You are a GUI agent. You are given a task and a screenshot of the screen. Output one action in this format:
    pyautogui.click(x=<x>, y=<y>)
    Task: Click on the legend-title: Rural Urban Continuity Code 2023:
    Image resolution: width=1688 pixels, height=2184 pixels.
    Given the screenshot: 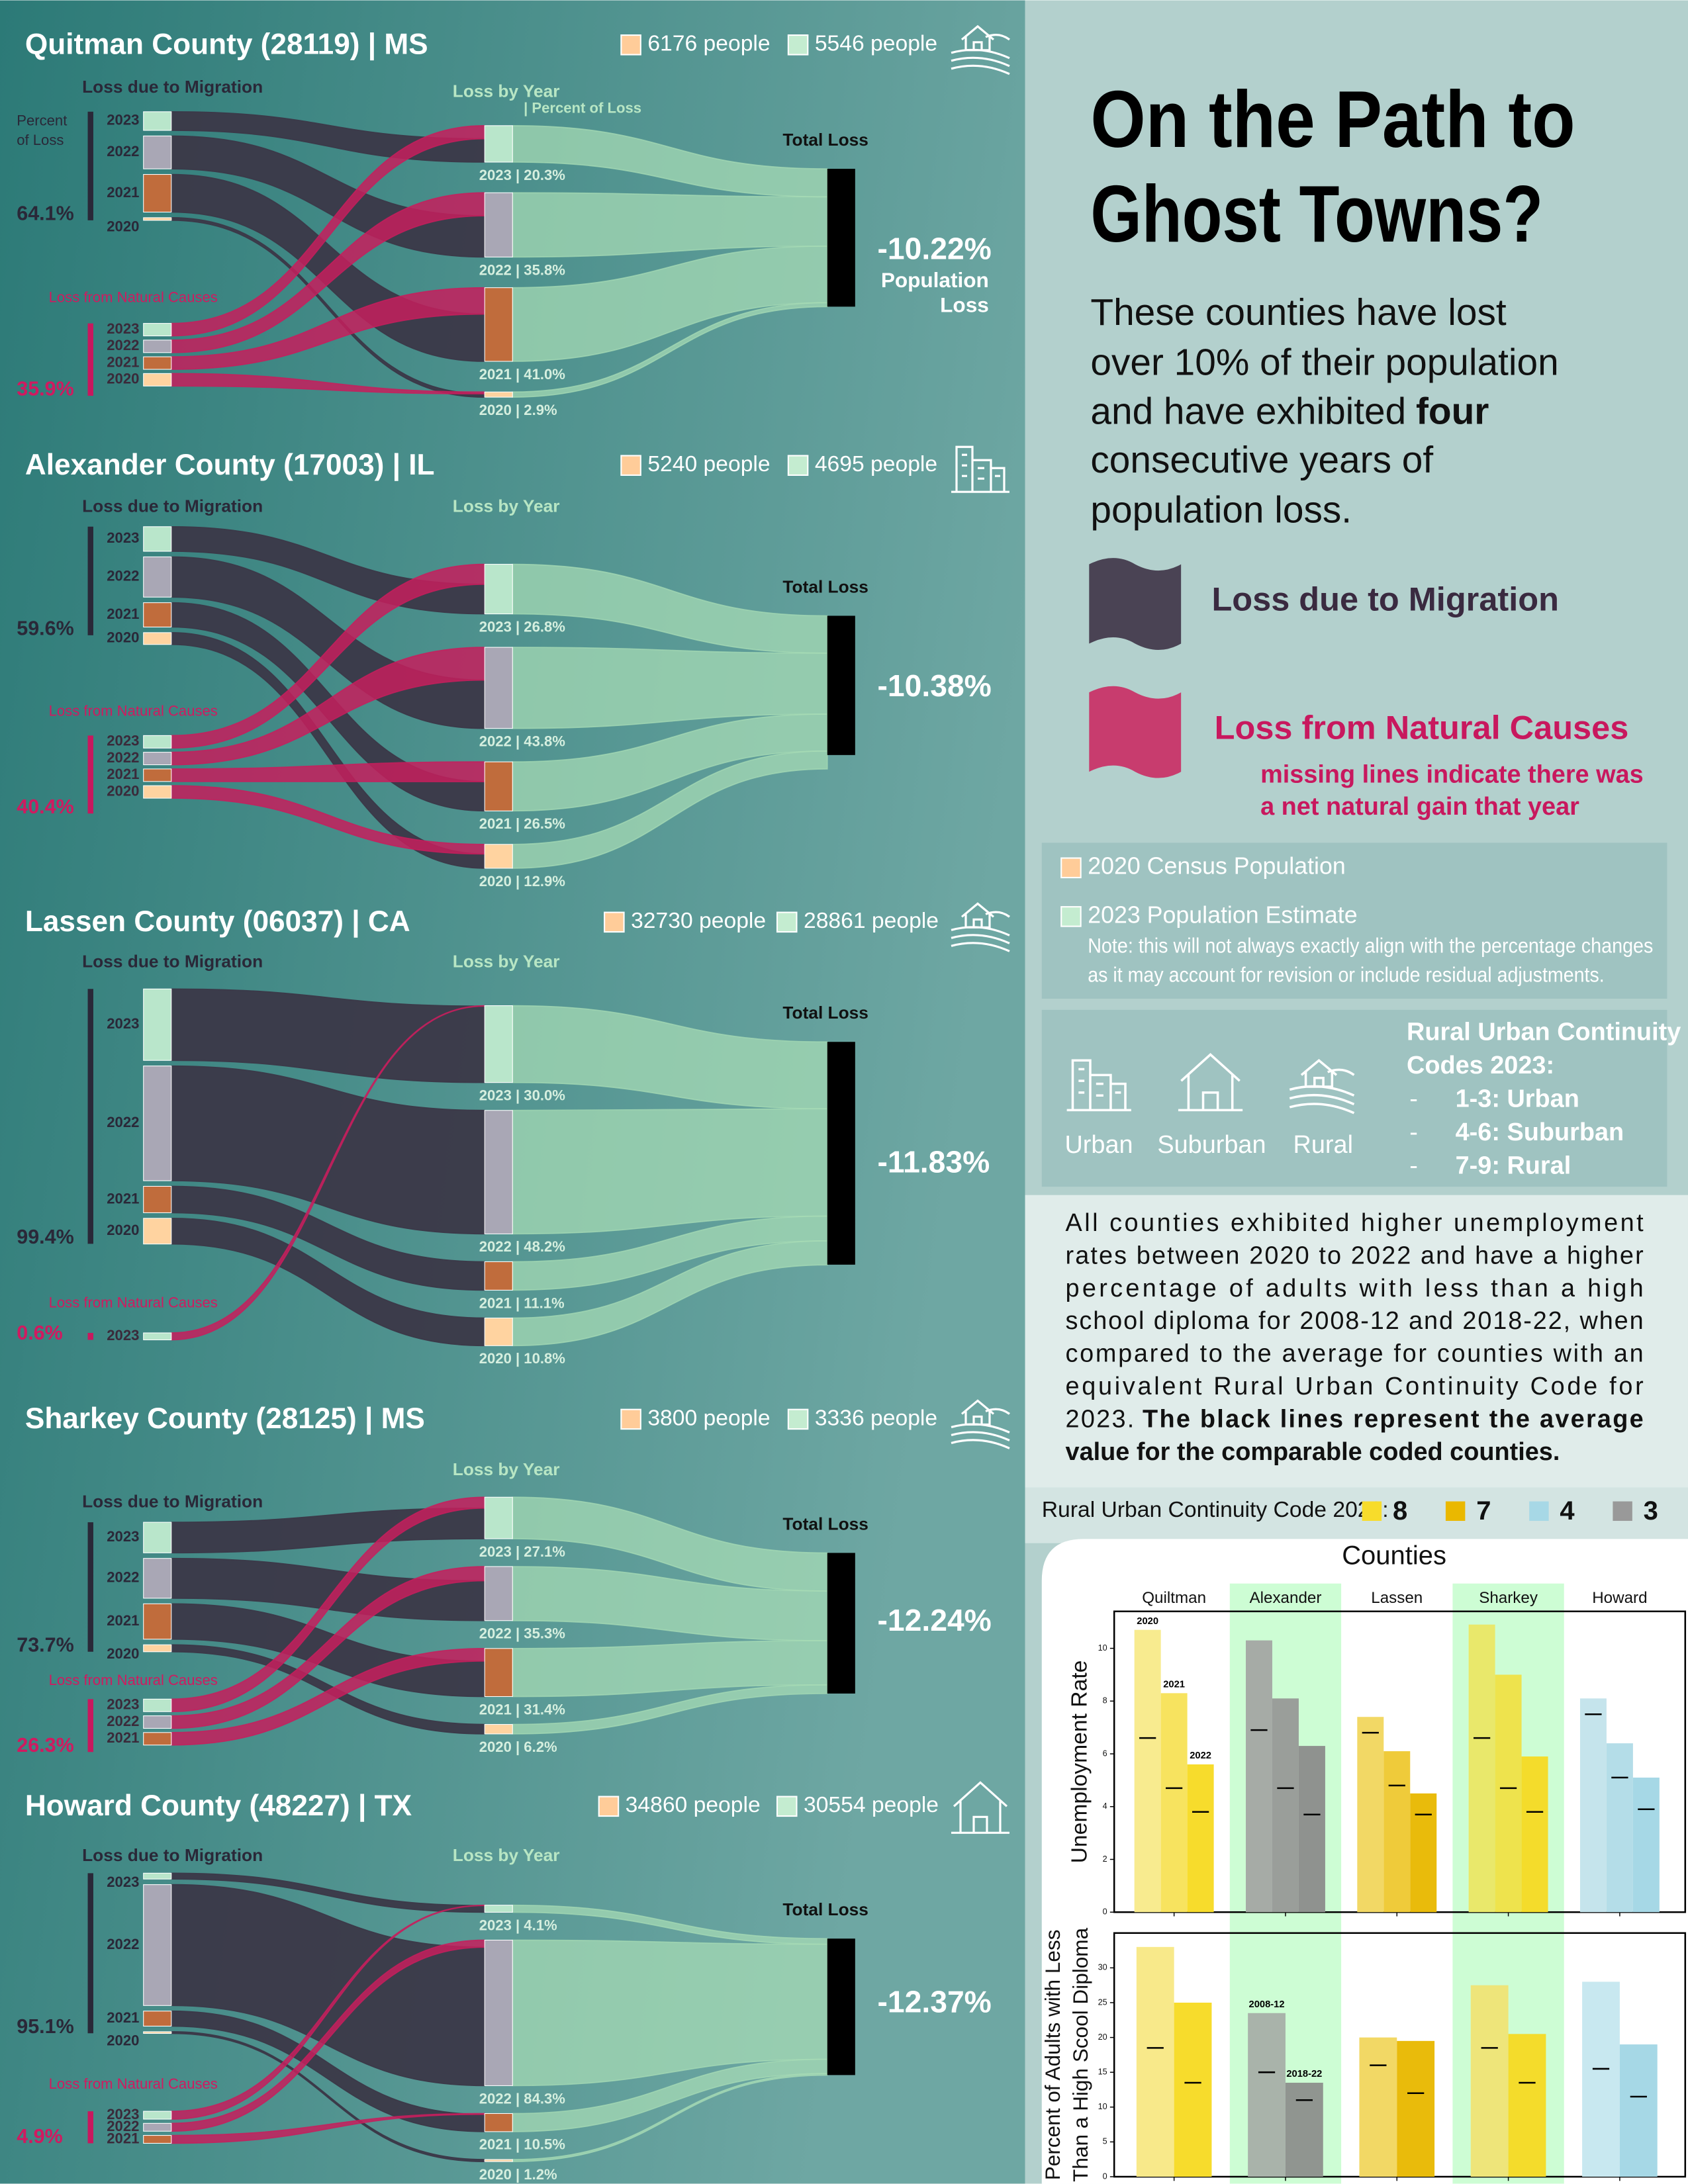 What is the action you would take?
    pyautogui.click(x=1215, y=1510)
    